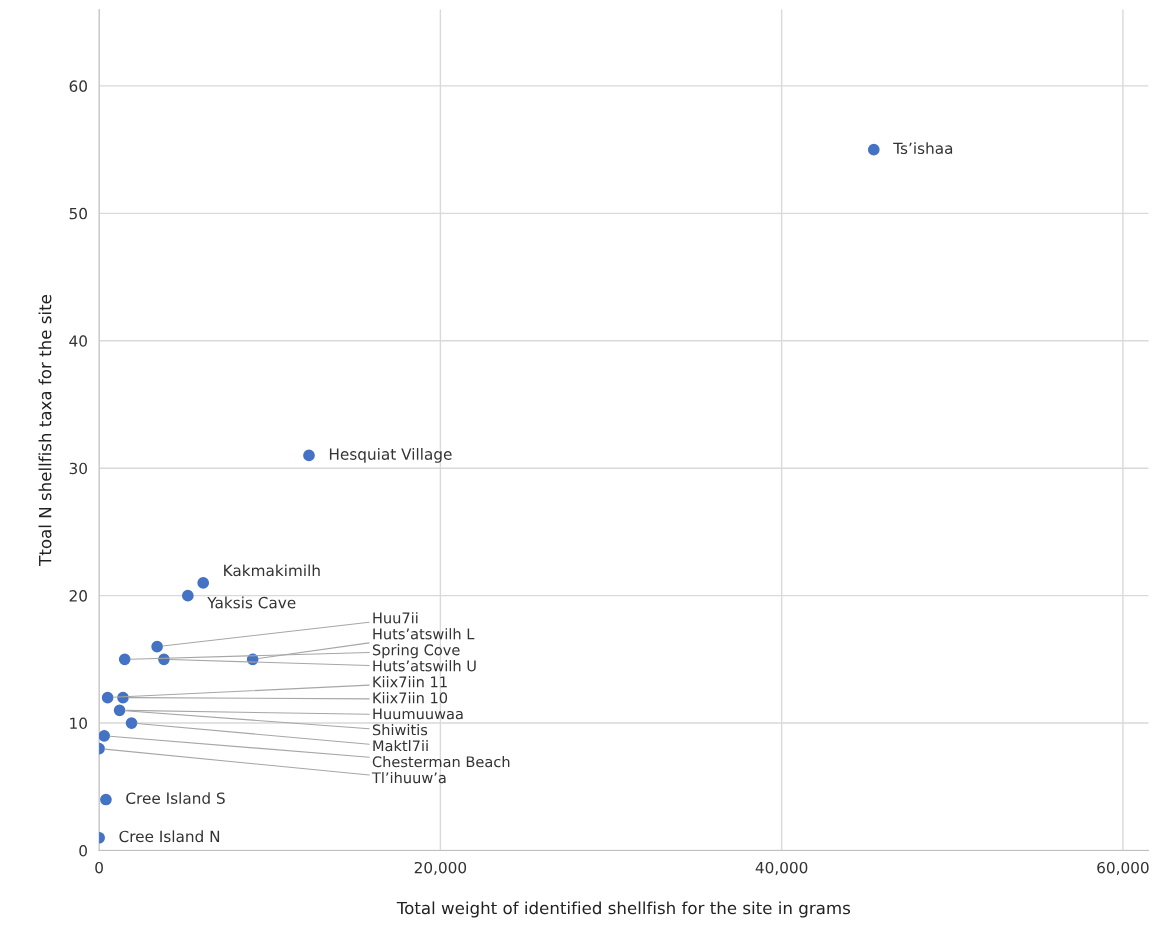 The image size is (1166, 945). Describe the element at coordinates (416, 651) in the screenshot. I see `annotation: Spring Cove` at that location.